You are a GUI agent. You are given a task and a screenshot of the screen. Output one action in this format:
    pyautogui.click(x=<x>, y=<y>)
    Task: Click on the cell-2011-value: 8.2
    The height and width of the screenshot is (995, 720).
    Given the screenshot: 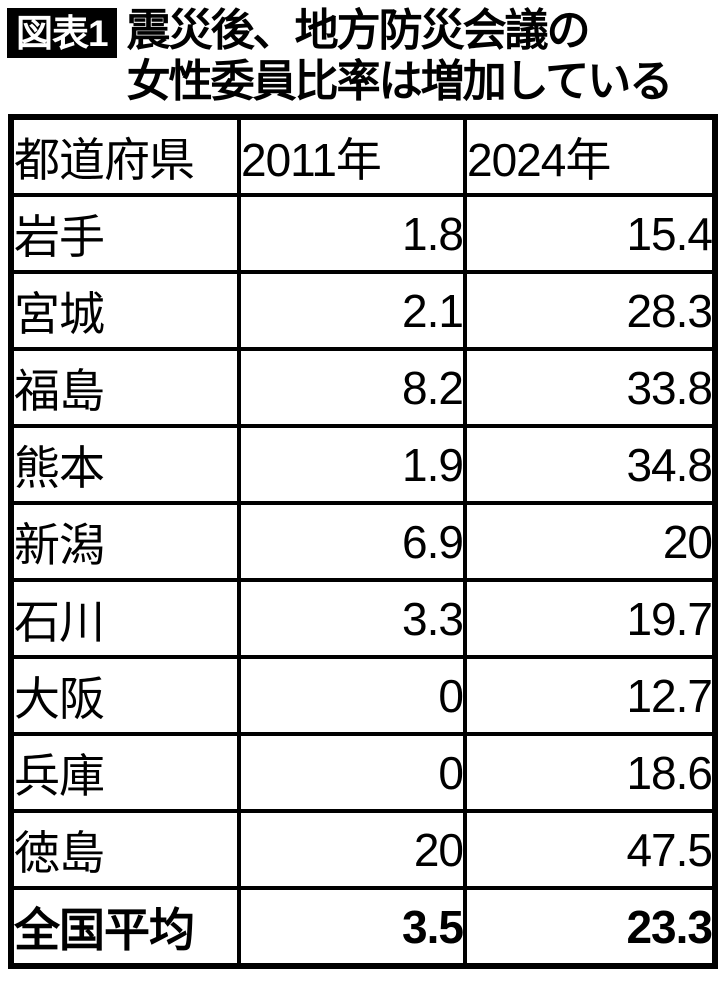 What is the action you would take?
    pyautogui.click(x=352, y=387)
    